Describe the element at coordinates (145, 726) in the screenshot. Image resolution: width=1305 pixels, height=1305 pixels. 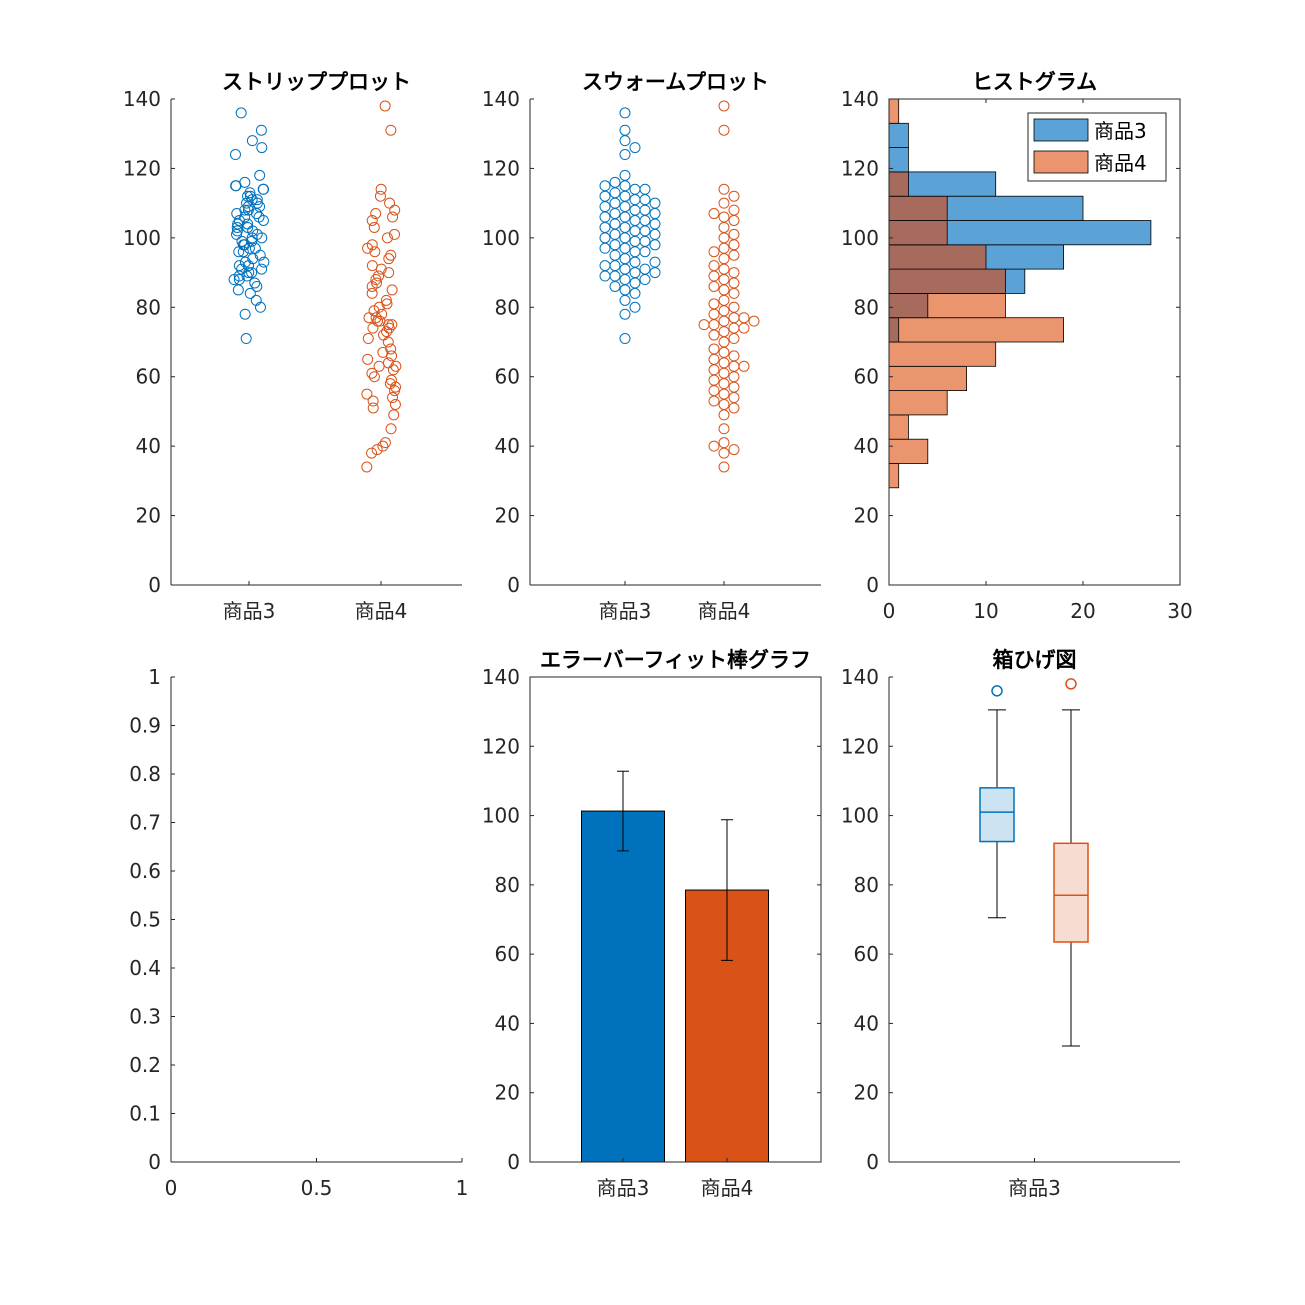
I see `y-tick-label: 0.9` at that location.